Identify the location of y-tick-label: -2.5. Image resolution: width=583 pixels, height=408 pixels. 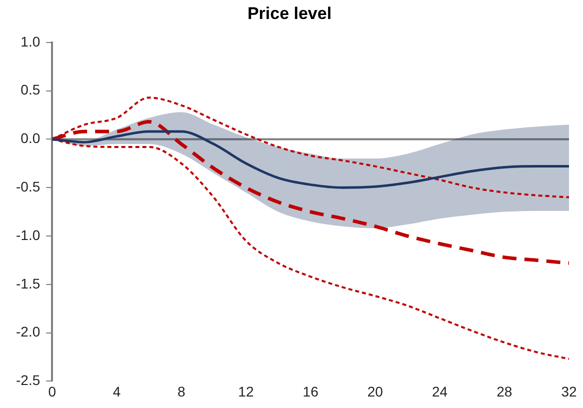
(28, 380).